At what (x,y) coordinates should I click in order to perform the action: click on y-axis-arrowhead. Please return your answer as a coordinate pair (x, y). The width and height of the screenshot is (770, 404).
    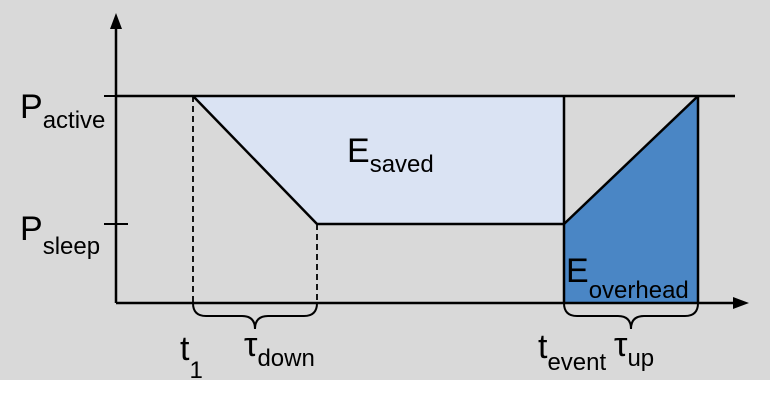
    Looking at the image, I should click on (116, 21).